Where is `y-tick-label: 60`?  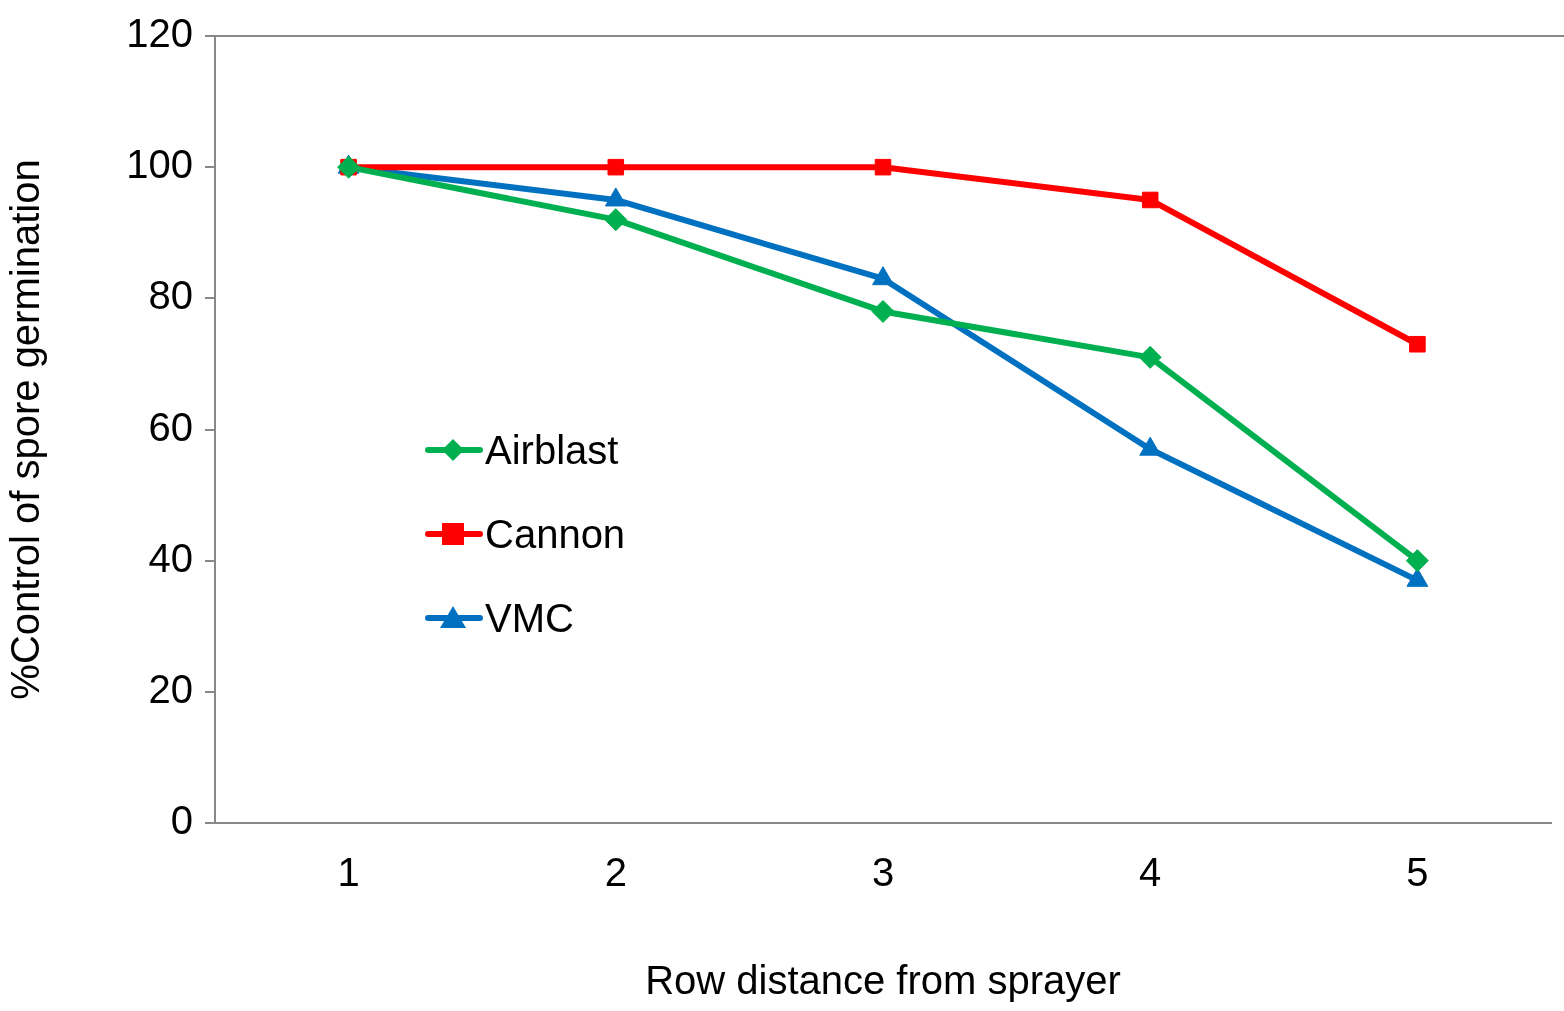
y-tick-label: 60 is located at coordinates (170, 426).